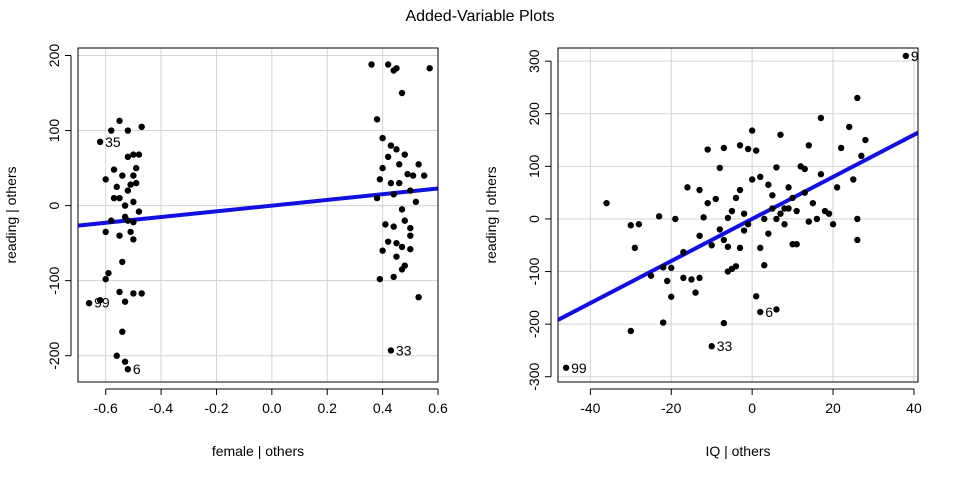 The height and width of the screenshot is (480, 960). Describe the element at coordinates (258, 451) in the screenshot. I see `x-axis-title: female | others` at that location.